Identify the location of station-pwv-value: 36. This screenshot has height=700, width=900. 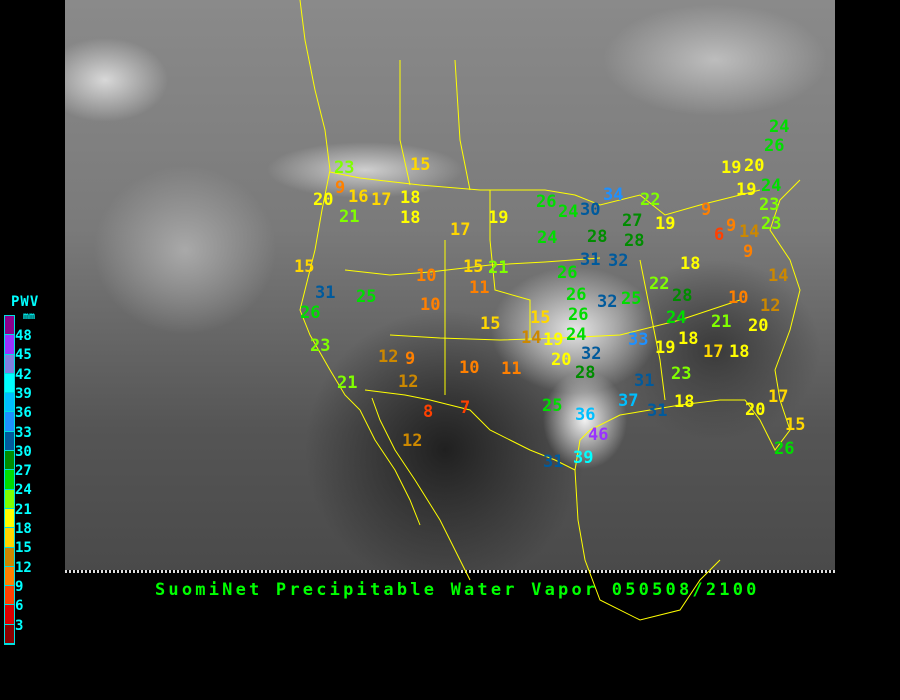
(585, 415).